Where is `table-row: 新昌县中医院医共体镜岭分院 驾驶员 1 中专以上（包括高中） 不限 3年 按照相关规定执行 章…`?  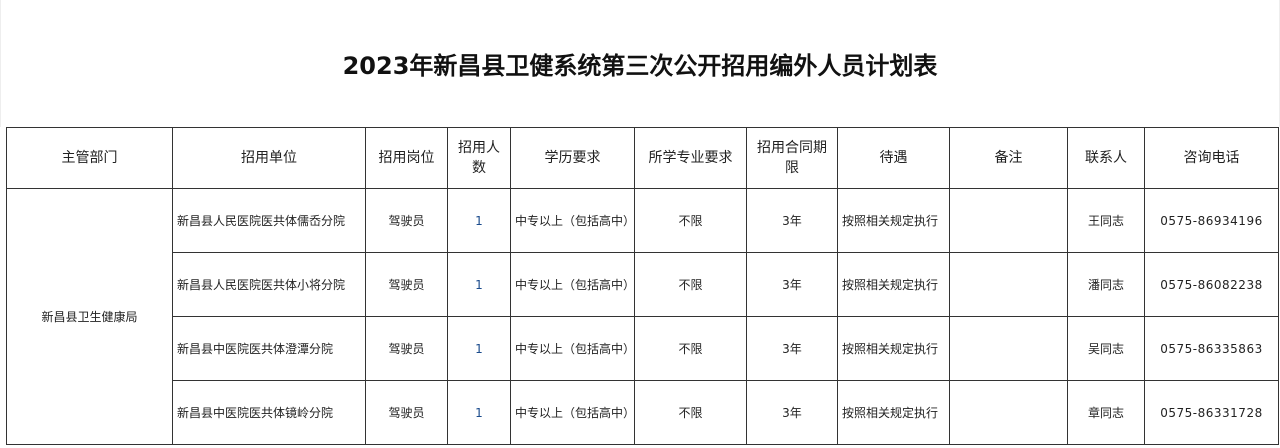 table-row: 新昌县中医院医共体镜岭分院 驾驶员 1 中专以上（包括高中） 不限 3年 按照相关规定执行 章… is located at coordinates (643, 412).